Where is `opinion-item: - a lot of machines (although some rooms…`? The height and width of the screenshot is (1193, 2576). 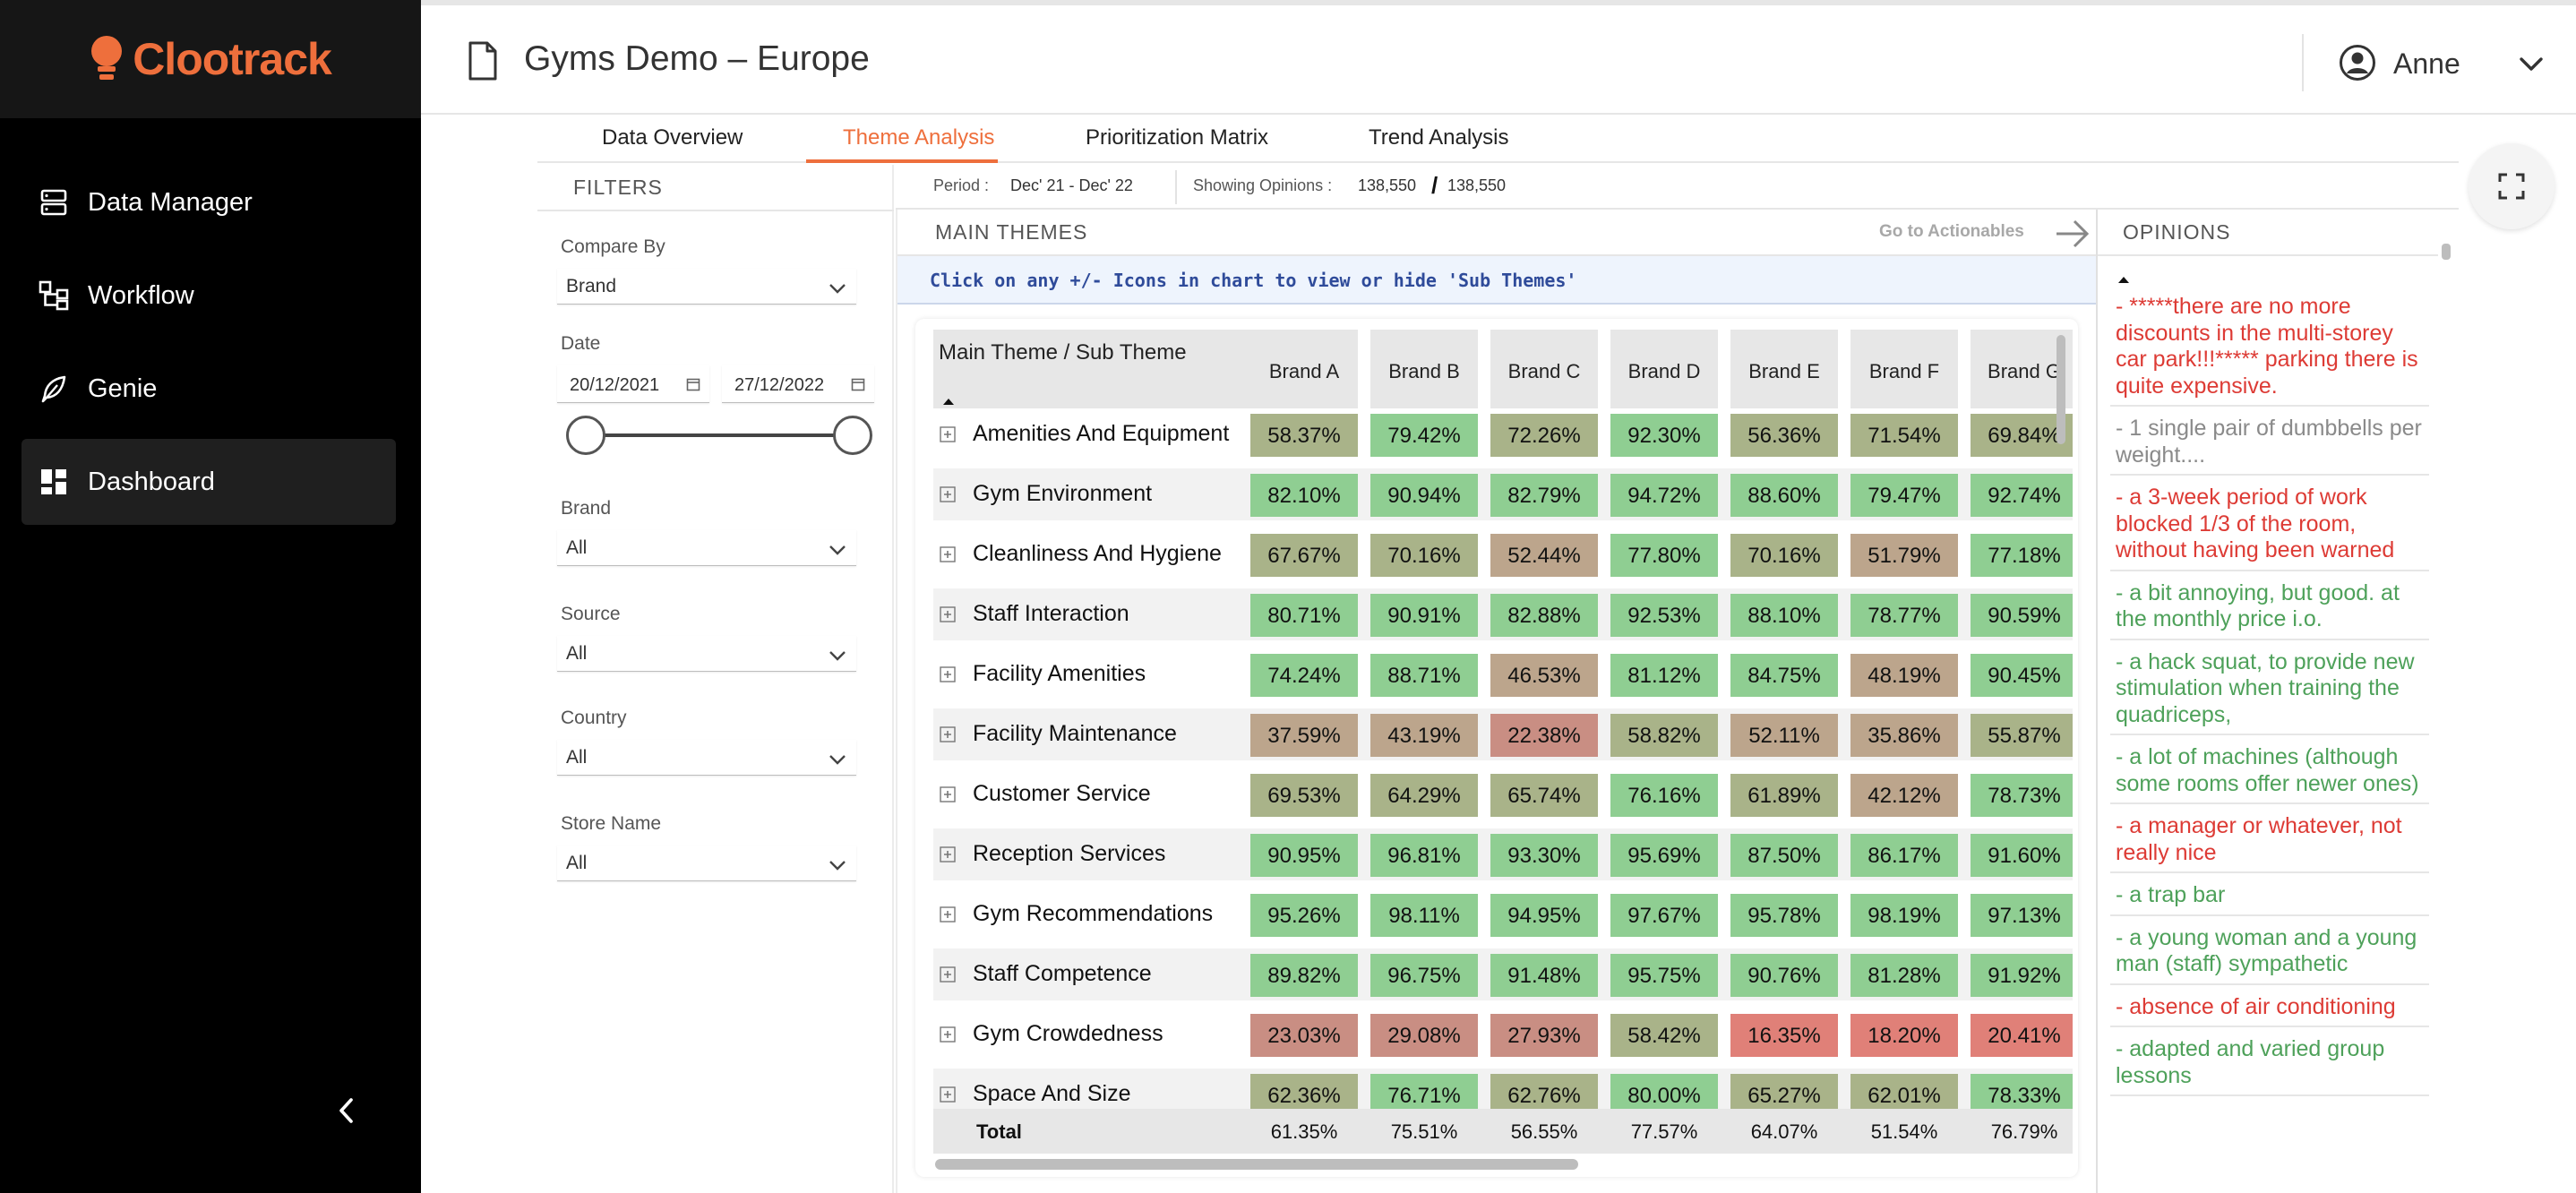
opinion-item: - a lot of machines (although some rooms… is located at coordinates (2269, 773).